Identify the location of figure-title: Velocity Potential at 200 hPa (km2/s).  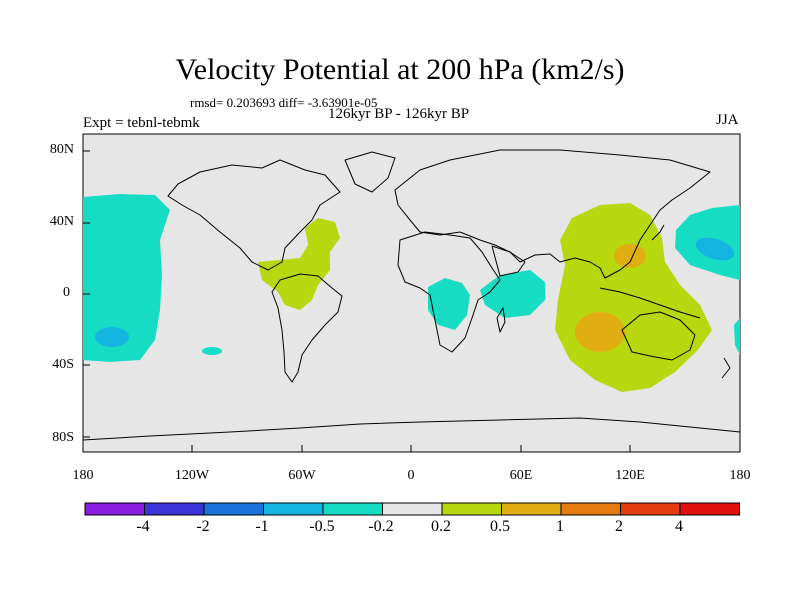
(400, 69).